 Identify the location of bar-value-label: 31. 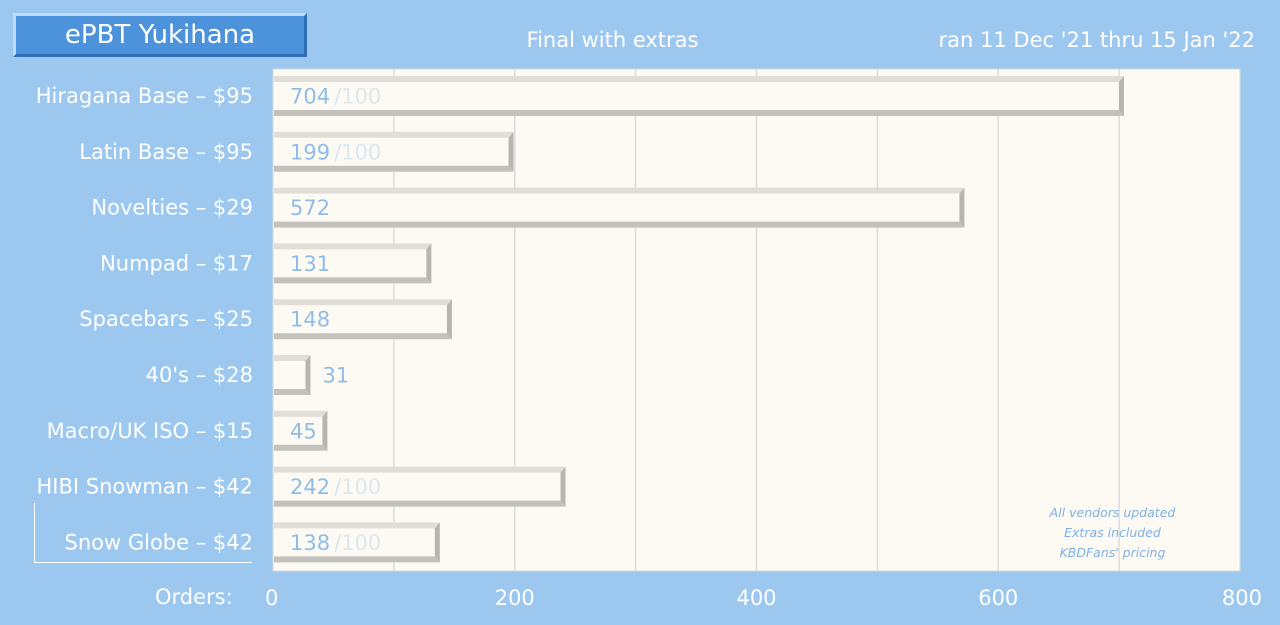
(335, 376).